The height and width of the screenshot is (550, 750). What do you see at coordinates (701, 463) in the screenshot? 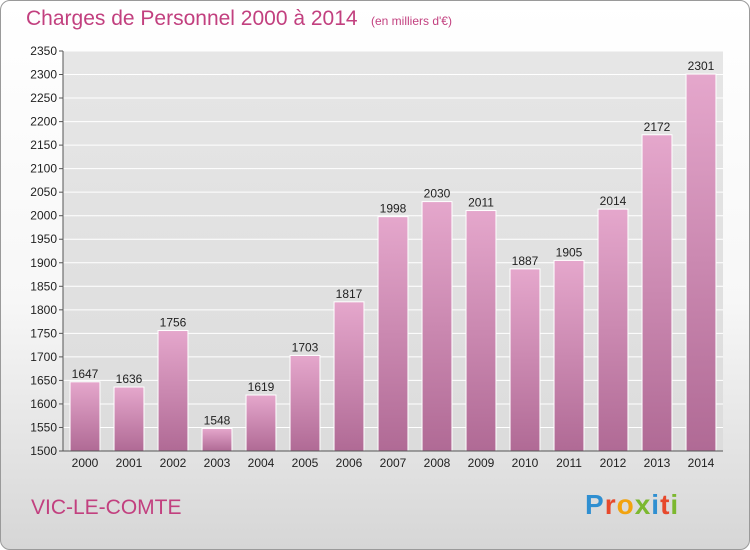
I see `x-tick-label: 2014` at bounding box center [701, 463].